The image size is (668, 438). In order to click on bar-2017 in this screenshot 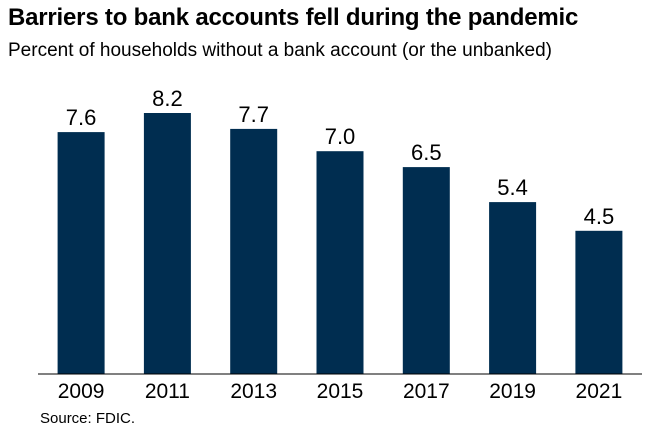, I will do `click(426, 270)`.